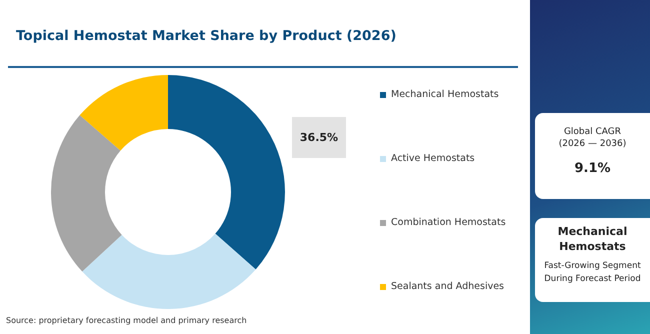 This screenshot has height=334, width=650. Describe the element at coordinates (593, 144) in the screenshot. I see `text: (2026 — 2036)` at that location.